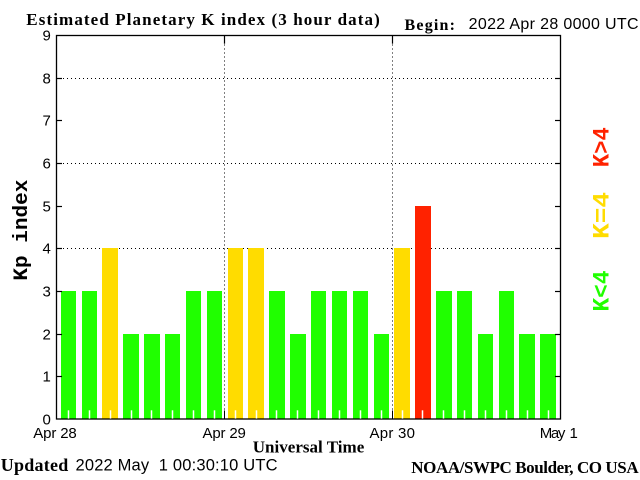 The width and height of the screenshot is (640, 480). Describe the element at coordinates (554, 24) in the screenshot. I see `svg-text: 2022 Apr 28 0000 UTC` at that location.